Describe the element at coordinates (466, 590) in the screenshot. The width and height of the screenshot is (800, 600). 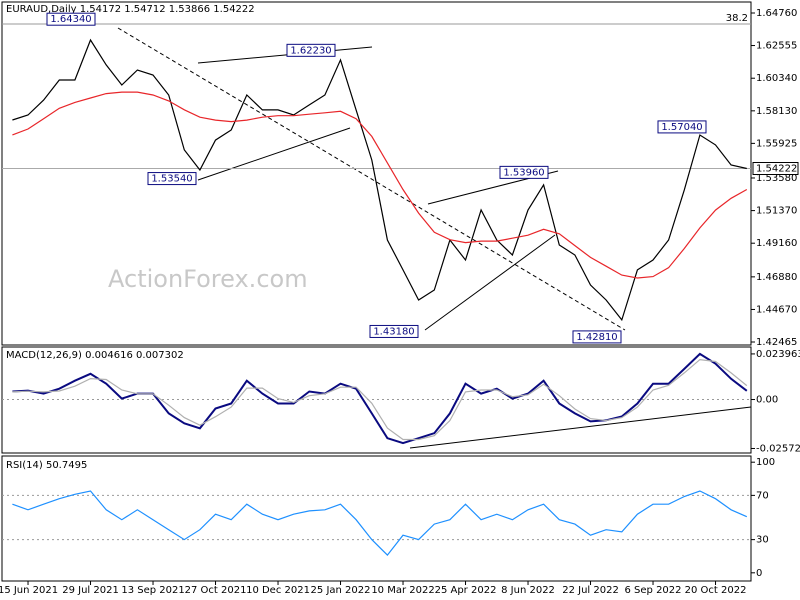
I see `x-tick-label: 25 Apr 2022` at that location.